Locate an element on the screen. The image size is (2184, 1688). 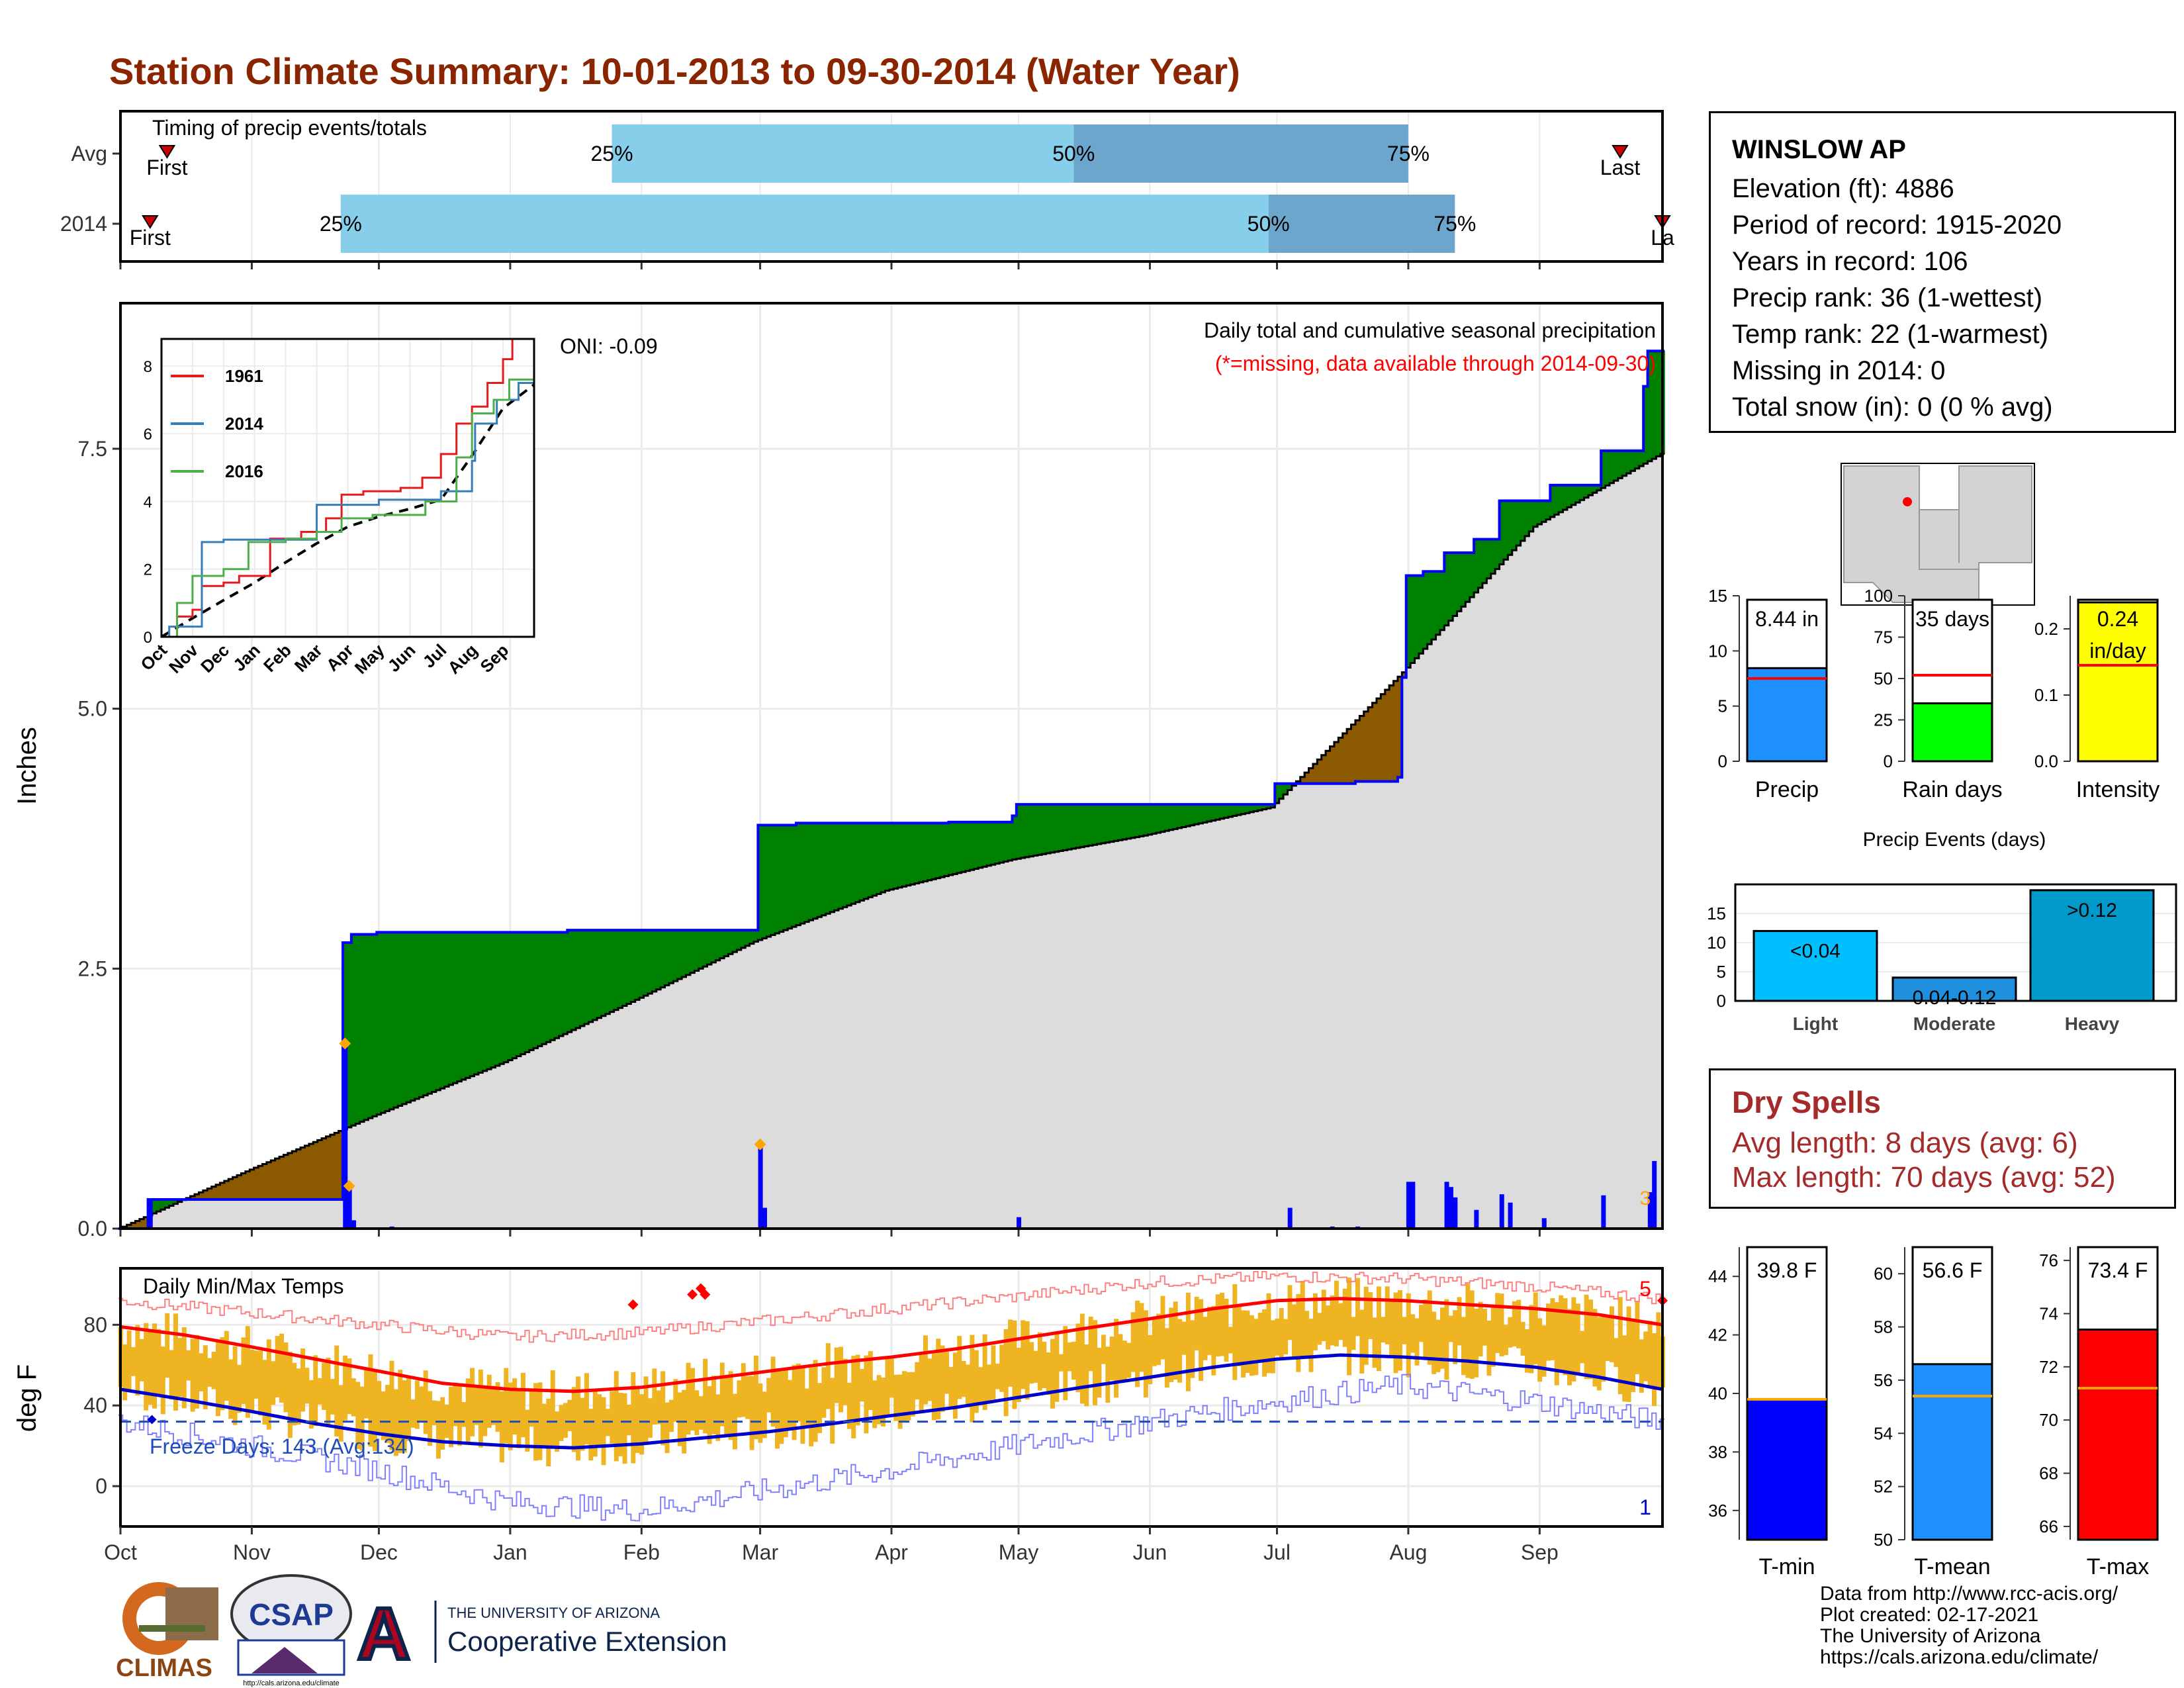
temp-bar-ytick-label: 58 is located at coordinates (1883, 1327).